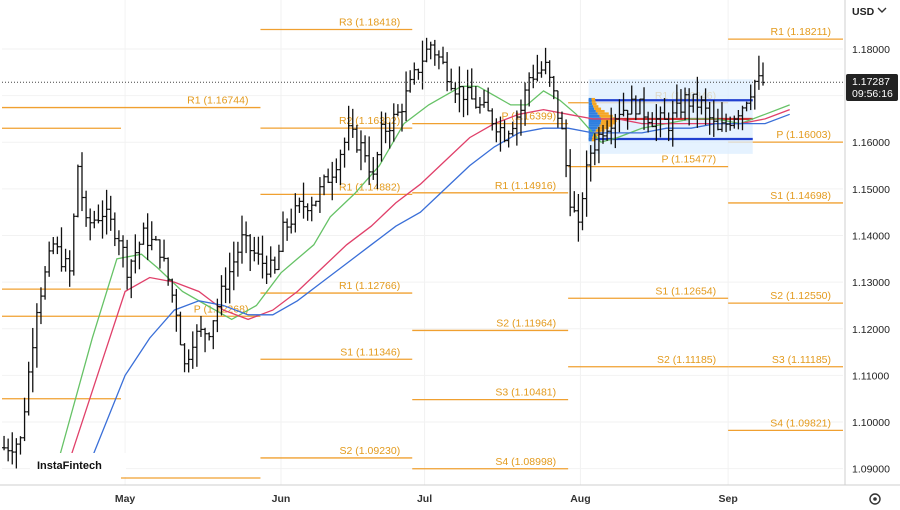 Image resolution: width=900 pixels, height=510 pixels. Describe the element at coordinates (871, 190) in the screenshot. I see `y-tick-label: 1.15000` at that location.